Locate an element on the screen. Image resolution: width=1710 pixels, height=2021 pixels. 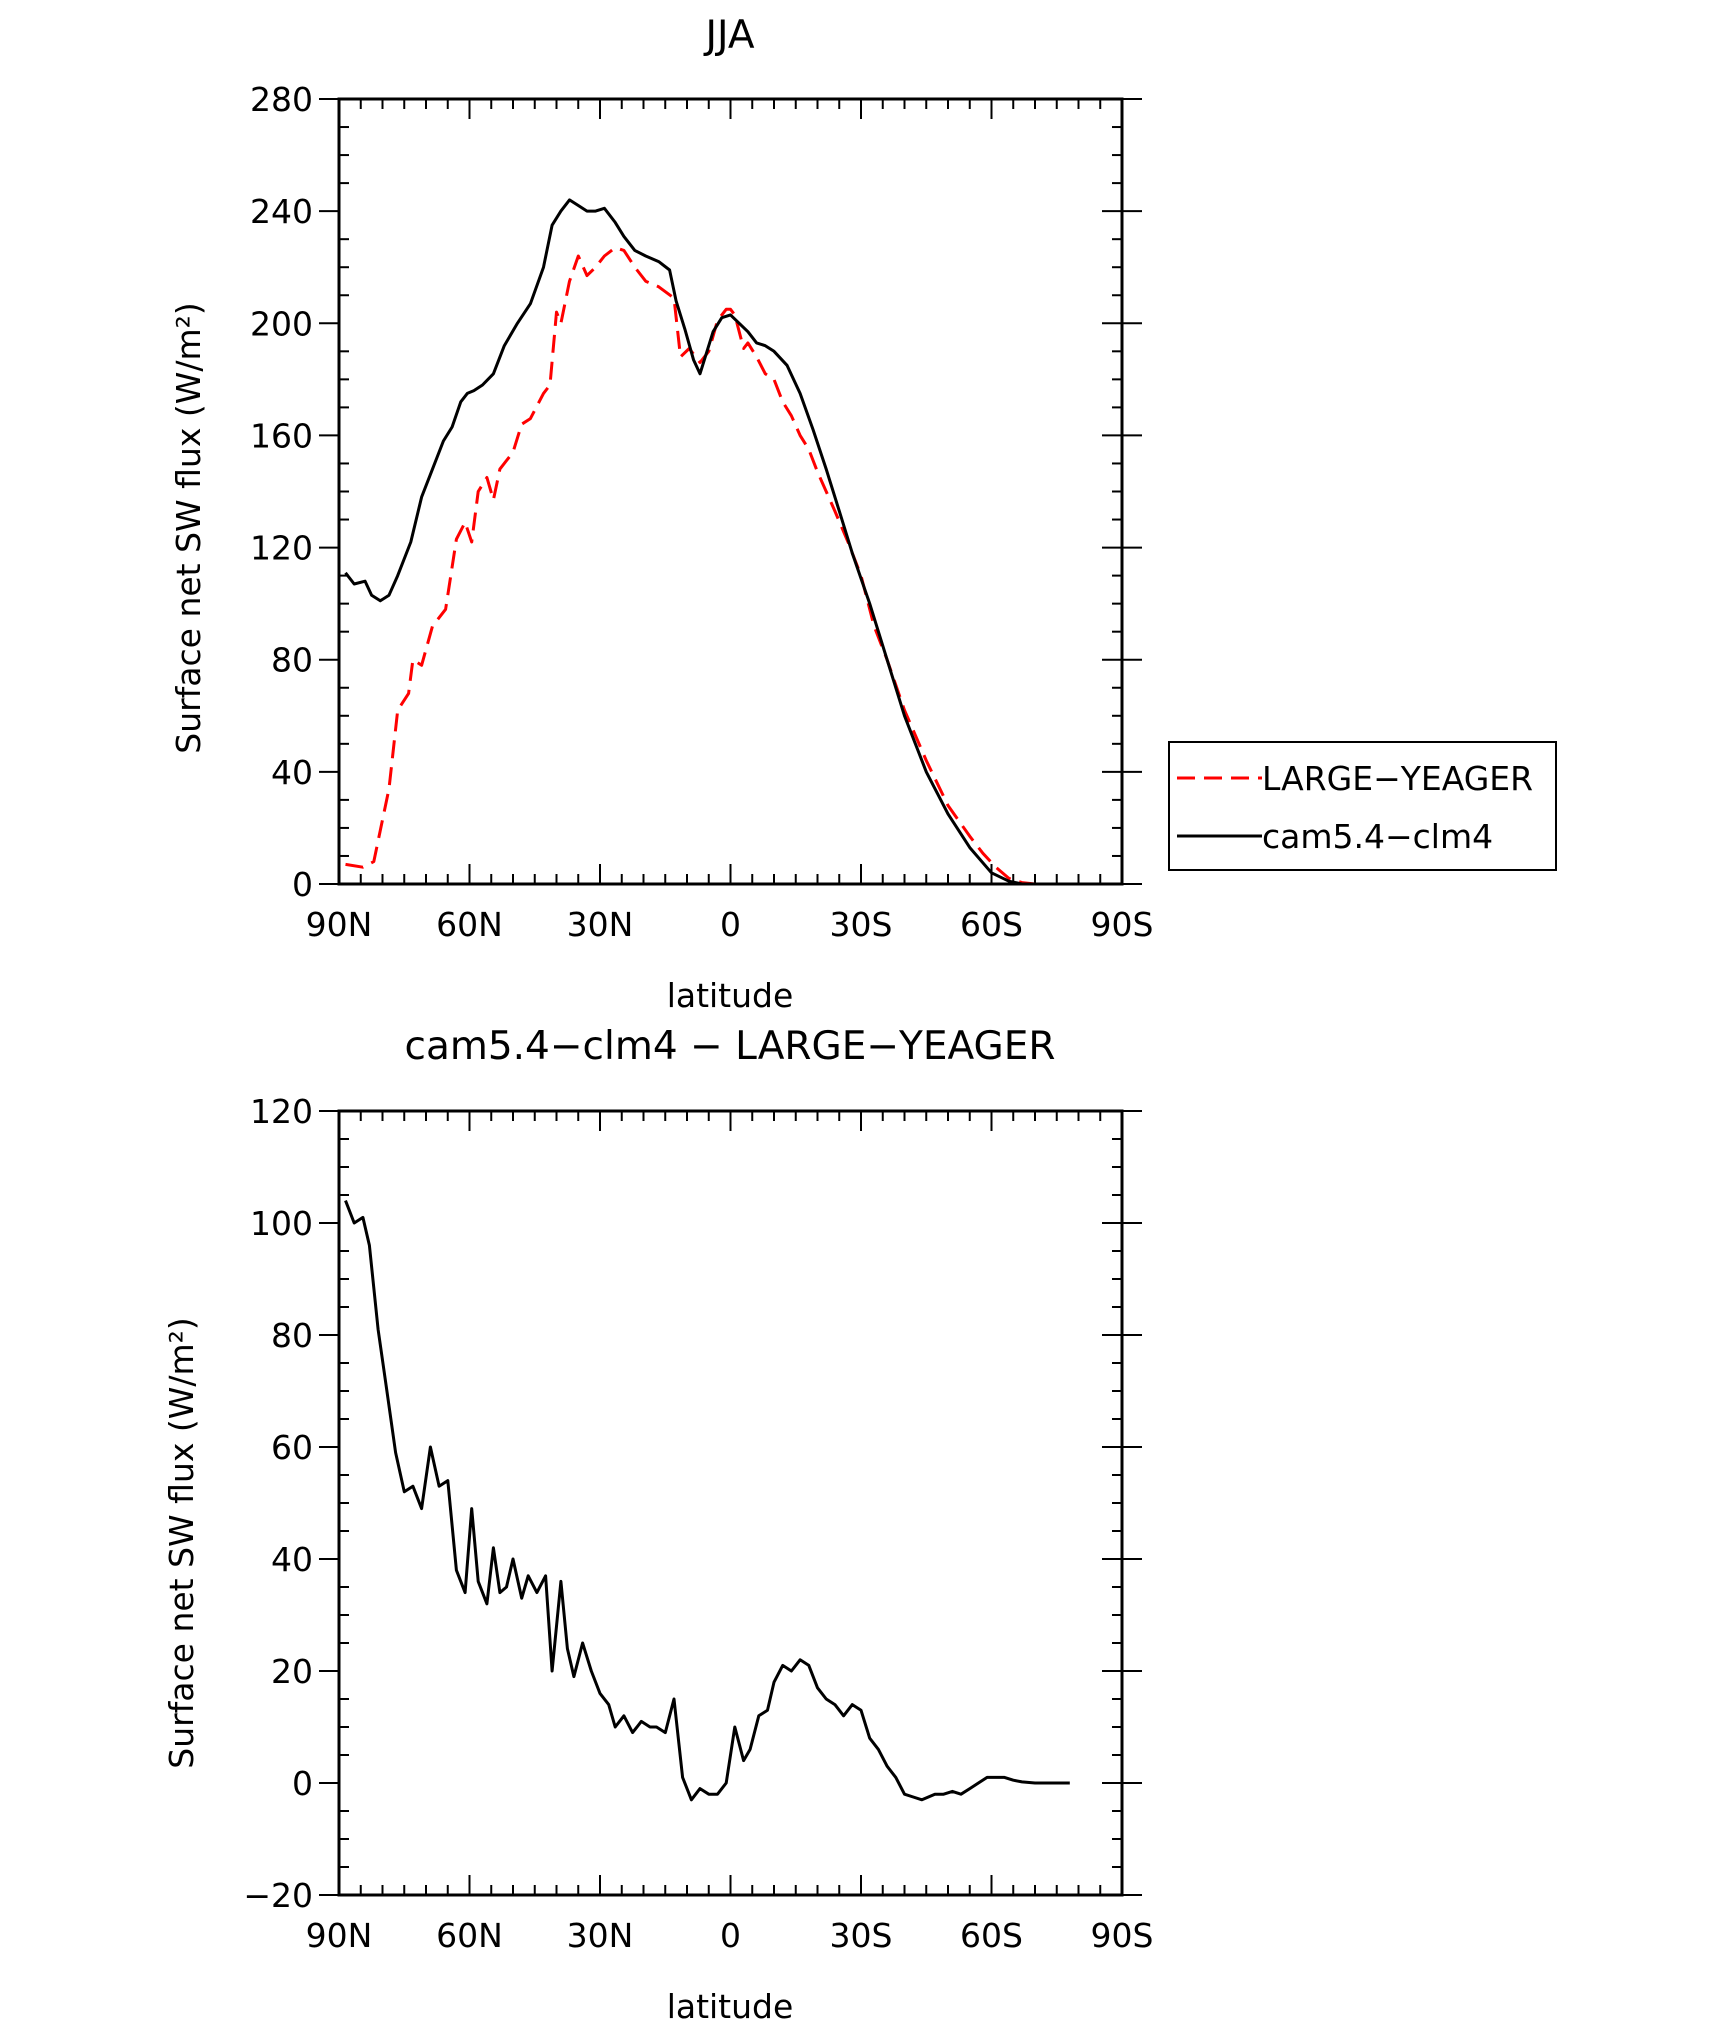
y-tick-label: 60 is located at coordinates (292, 1447).